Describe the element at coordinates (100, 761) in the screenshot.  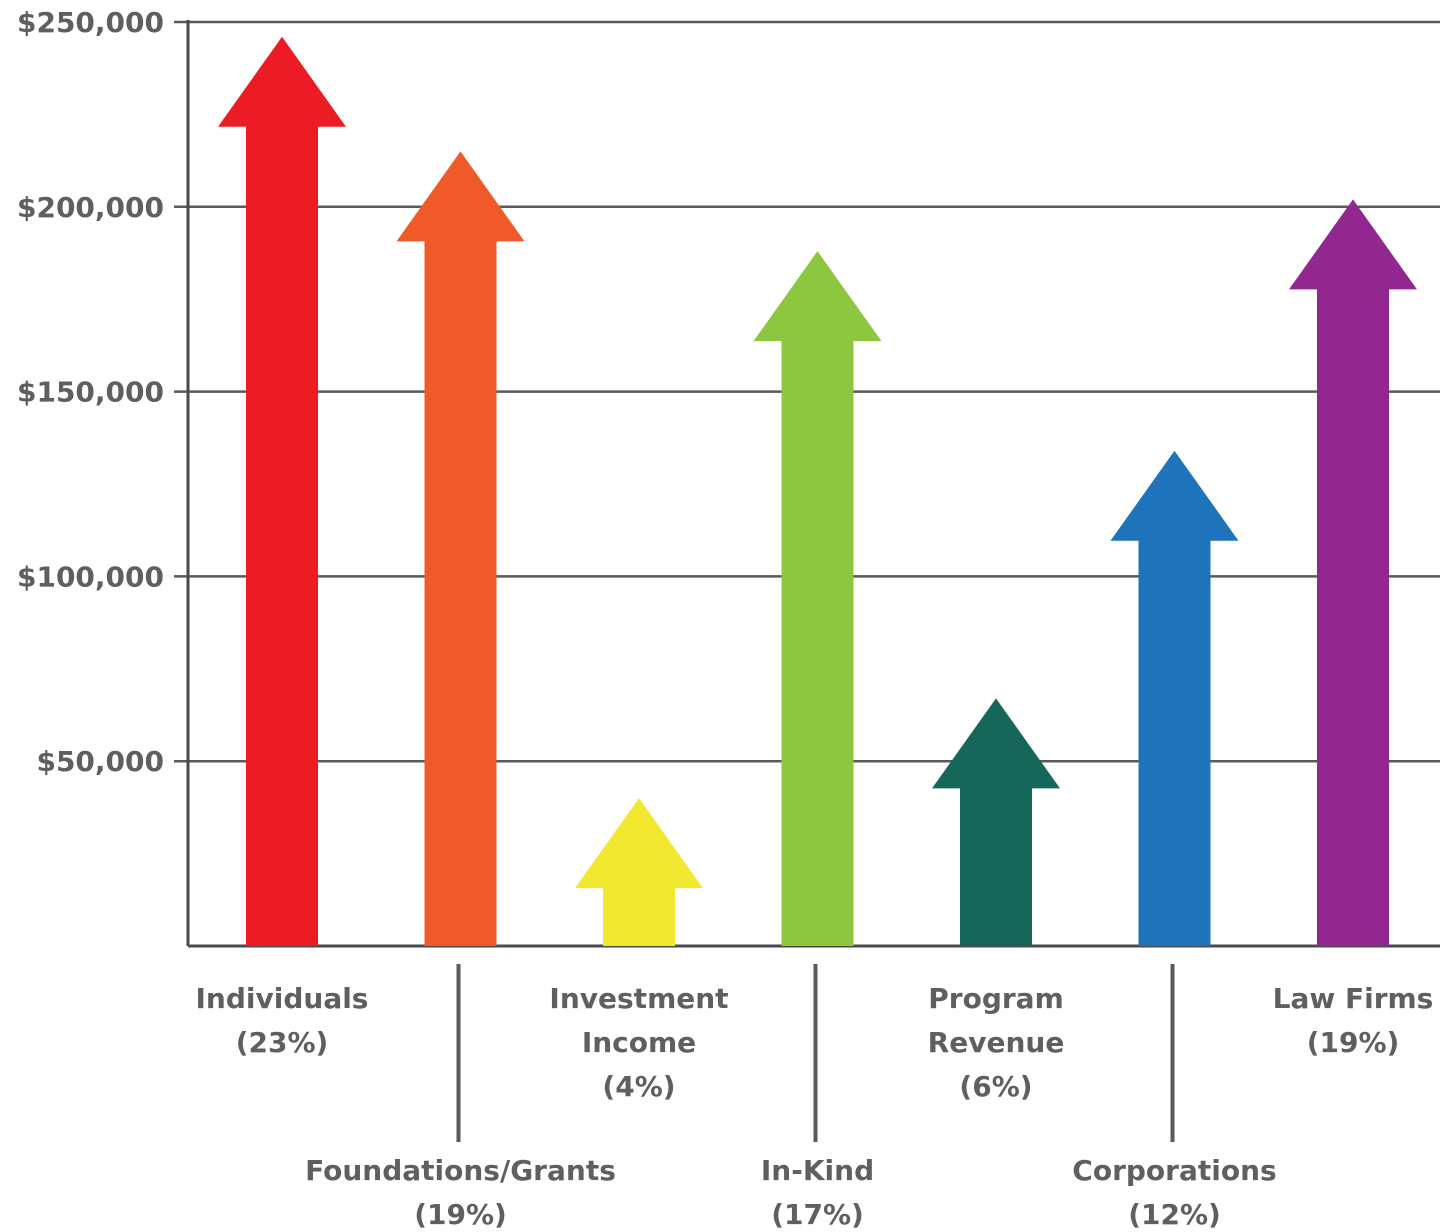
I see `y-tick-label: $50,000` at that location.